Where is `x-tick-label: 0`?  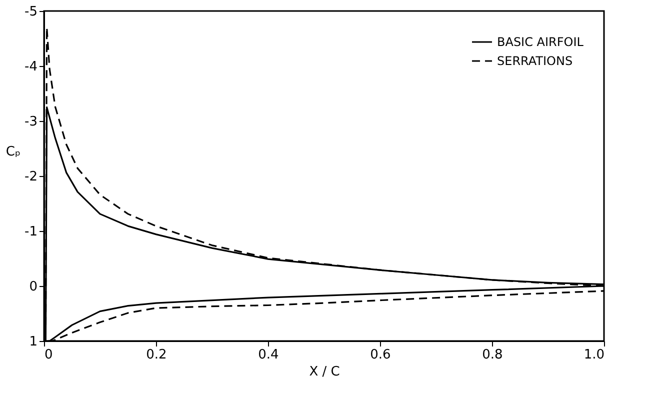 x-tick-label: 0 is located at coordinates (48, 355).